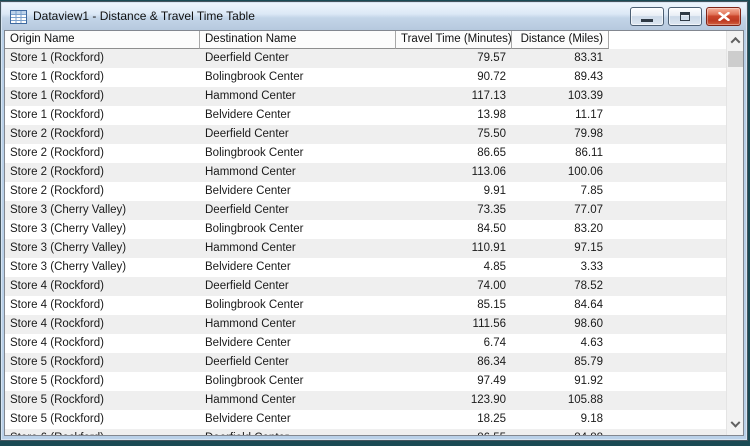 This screenshot has height=446, width=750. I want to click on cell-origin-name: Store 3 (Cherry Valley), so click(68, 229).